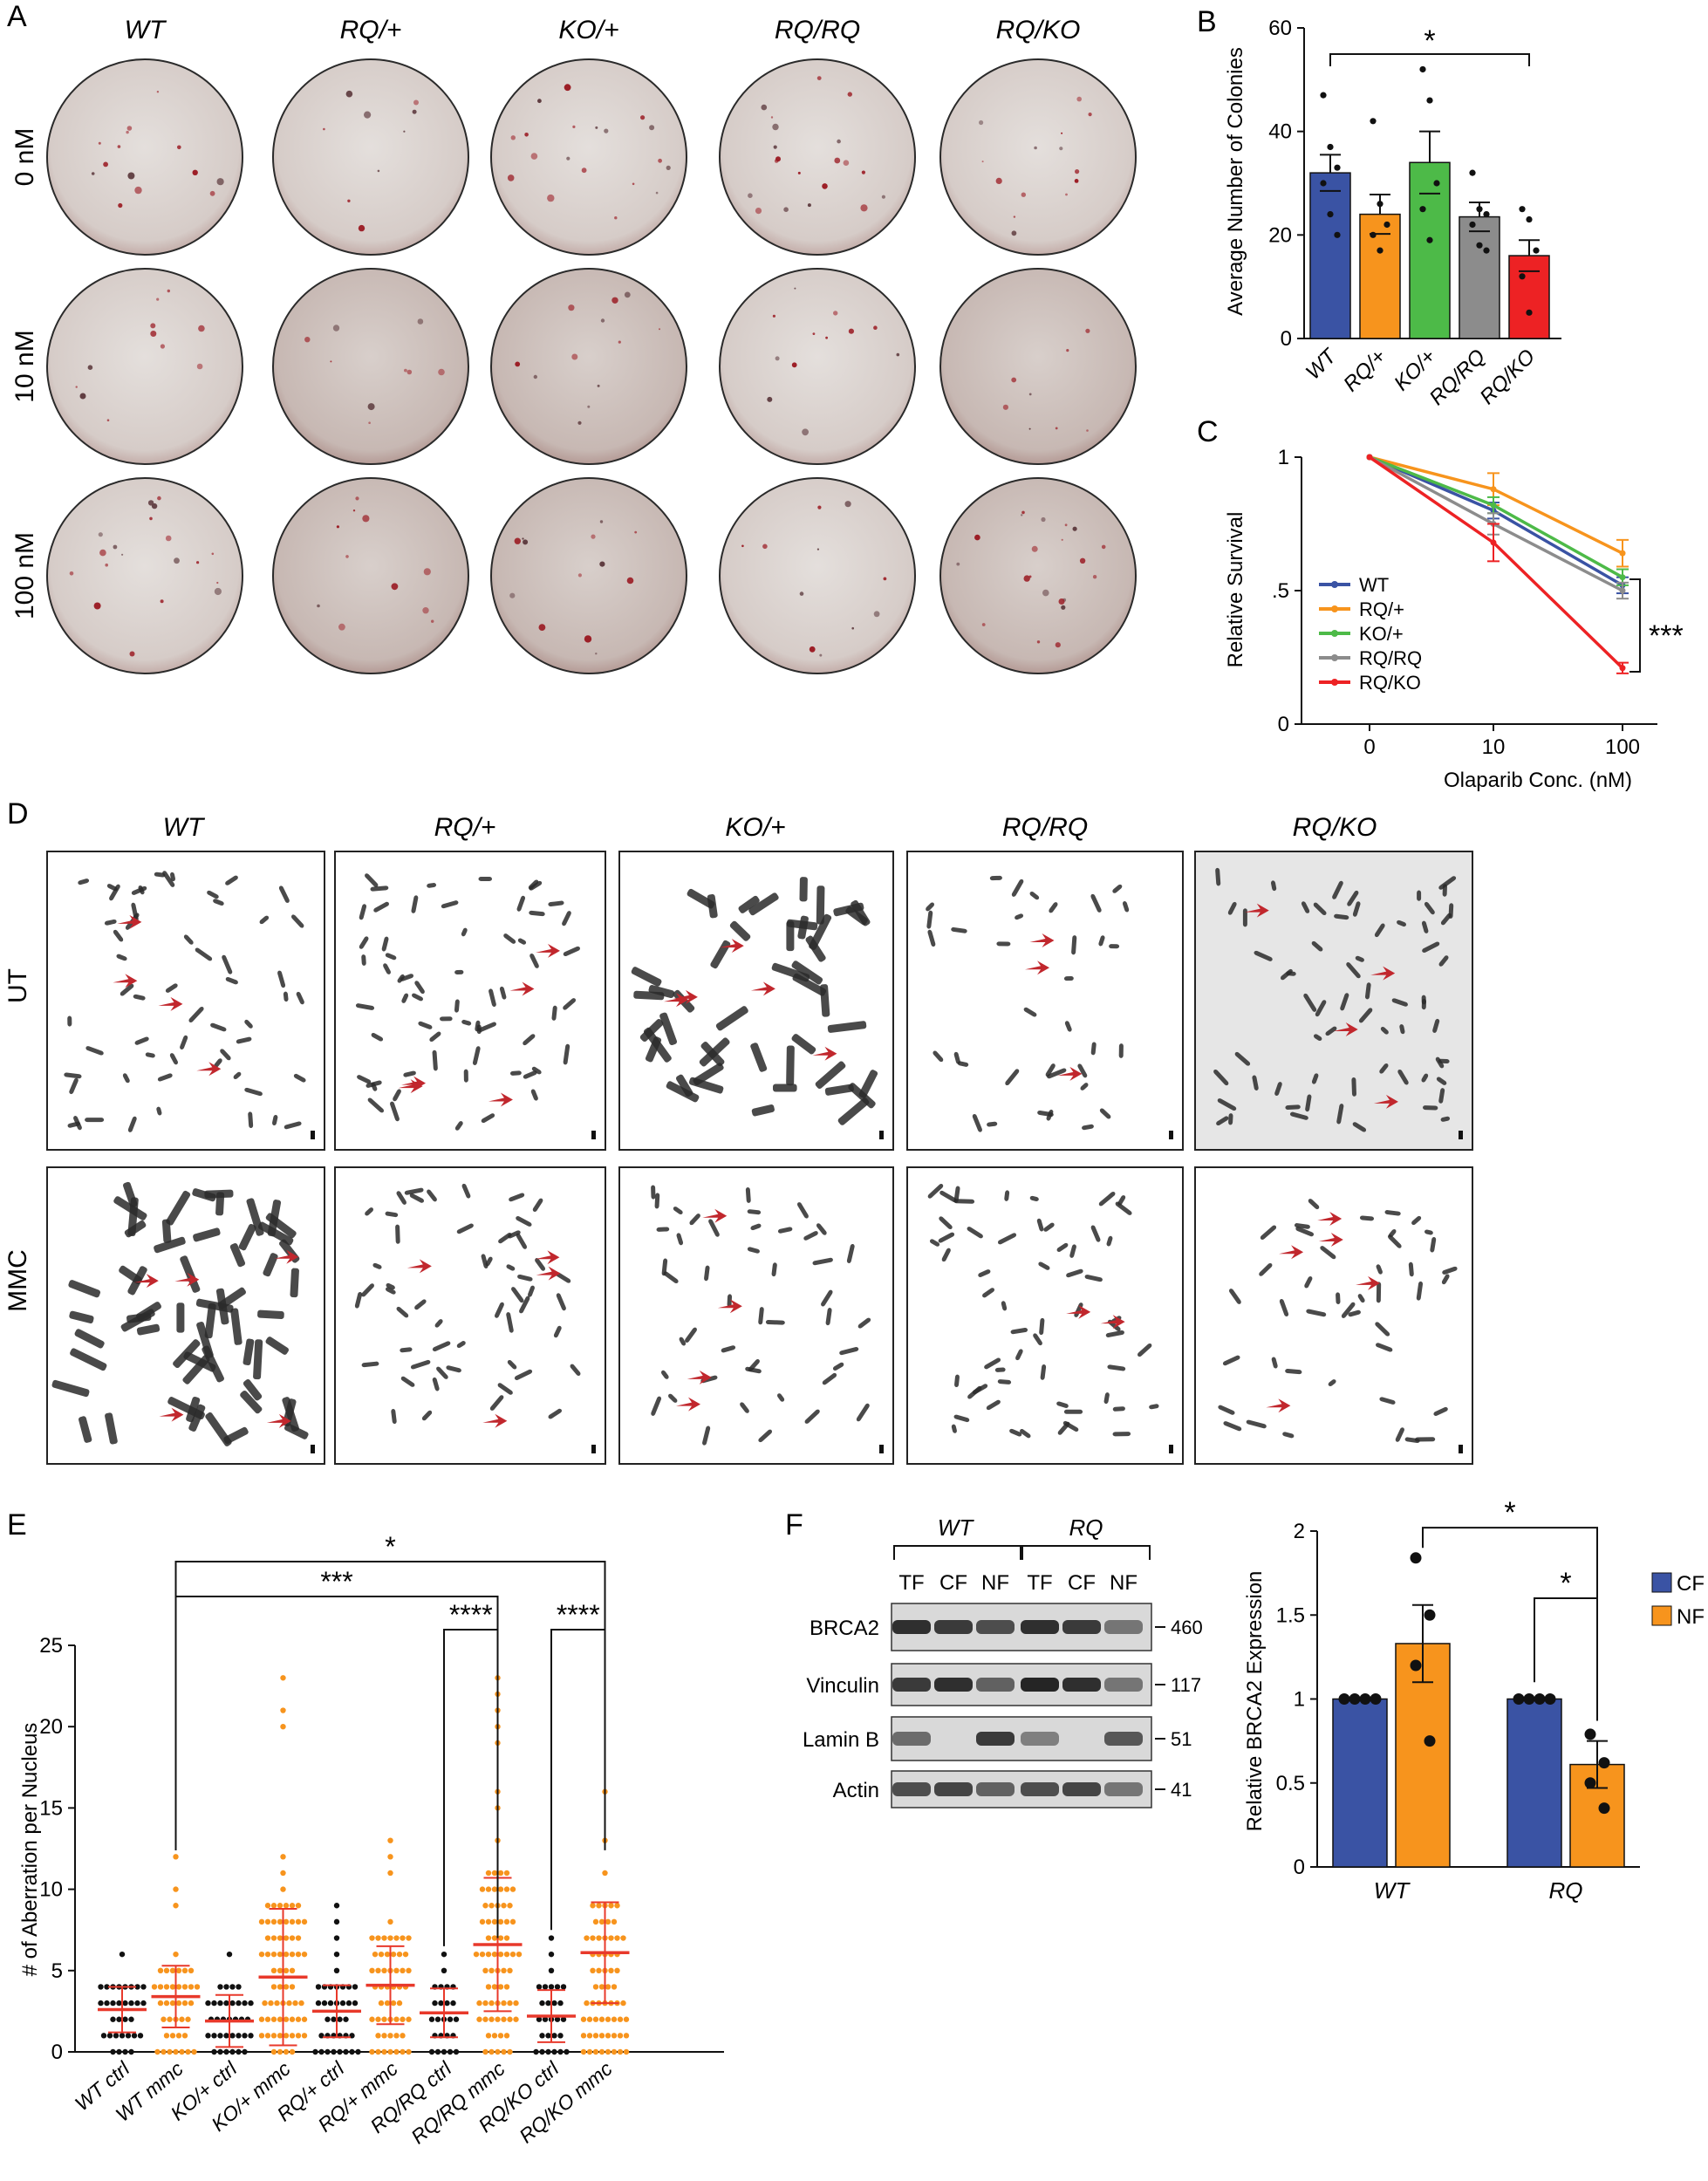 This screenshot has height=2181, width=1708. I want to click on protein-band, so click(911, 1789).